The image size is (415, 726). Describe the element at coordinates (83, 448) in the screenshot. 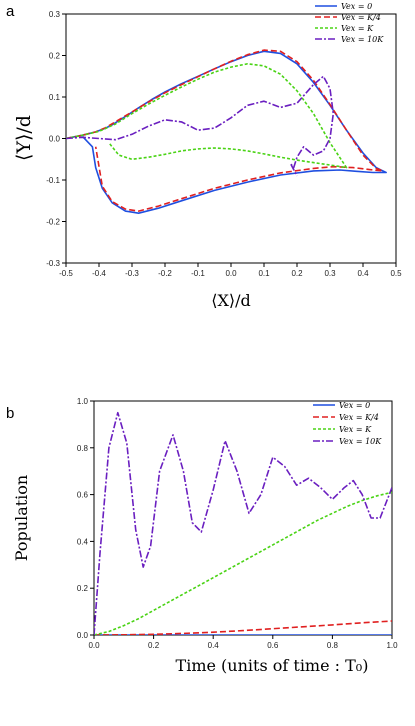

I see `panel-b-ytick-label: 0.8` at that location.